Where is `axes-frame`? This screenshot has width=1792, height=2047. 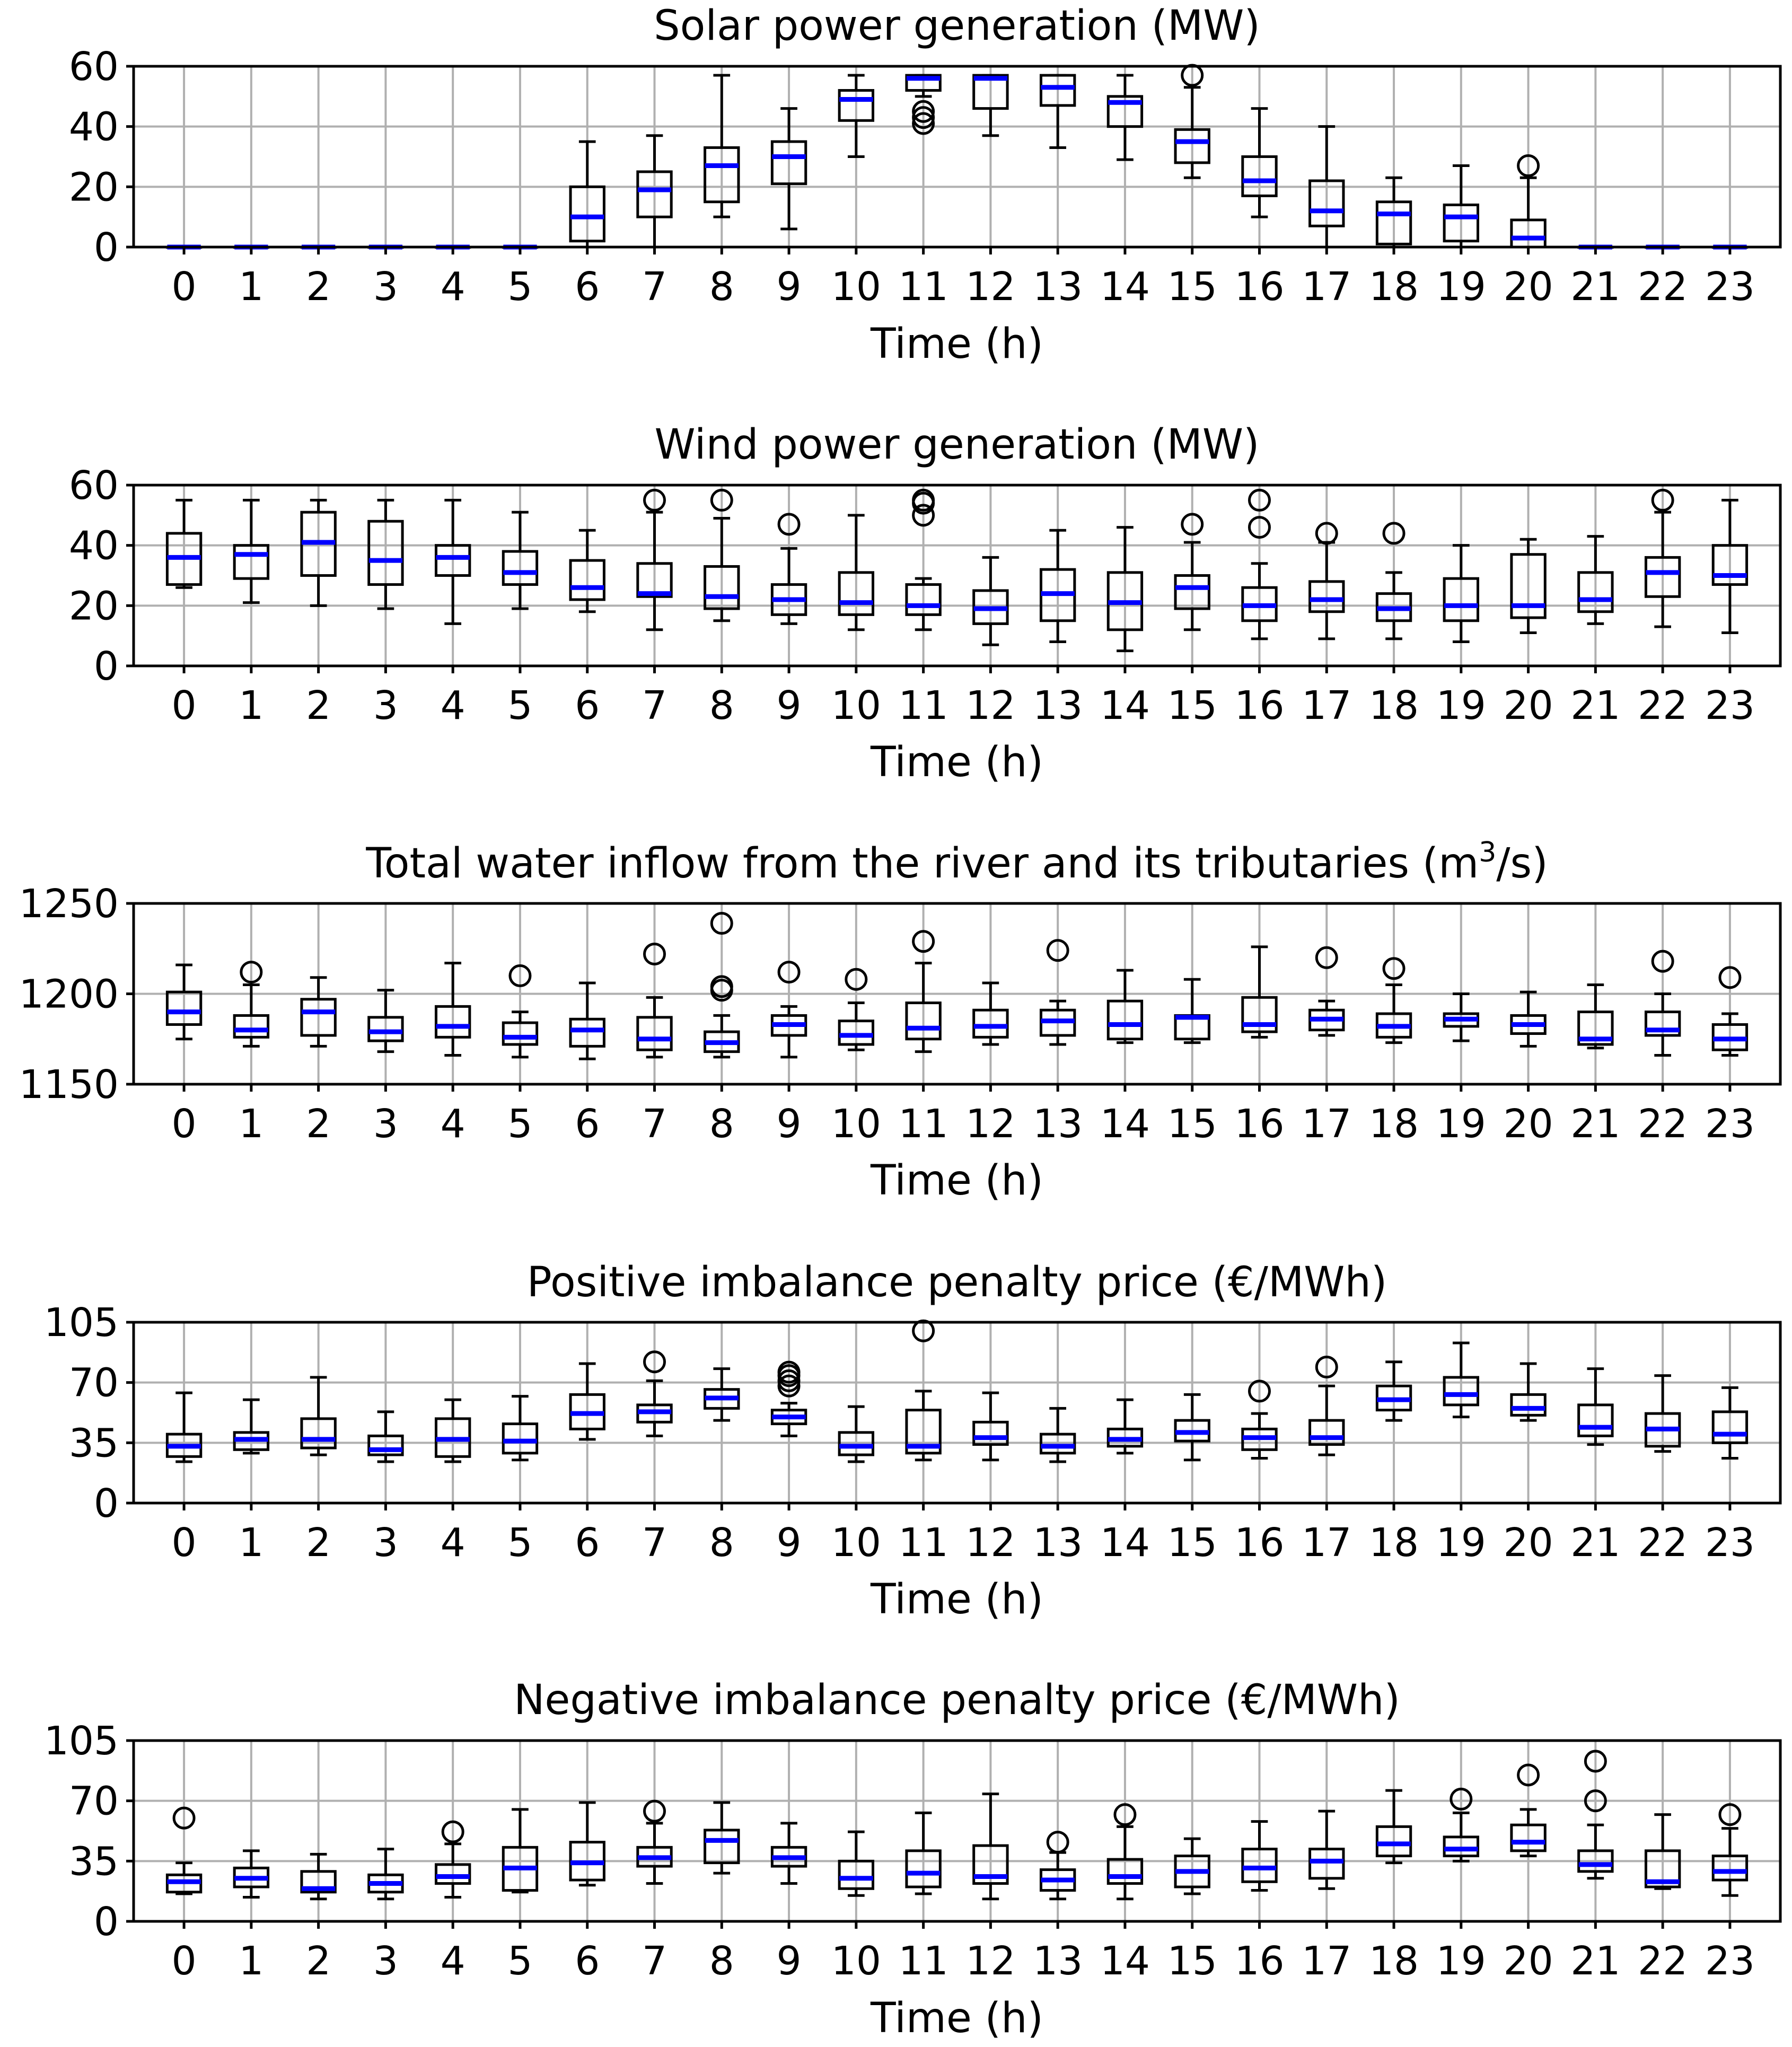 axes-frame is located at coordinates (957, 1413).